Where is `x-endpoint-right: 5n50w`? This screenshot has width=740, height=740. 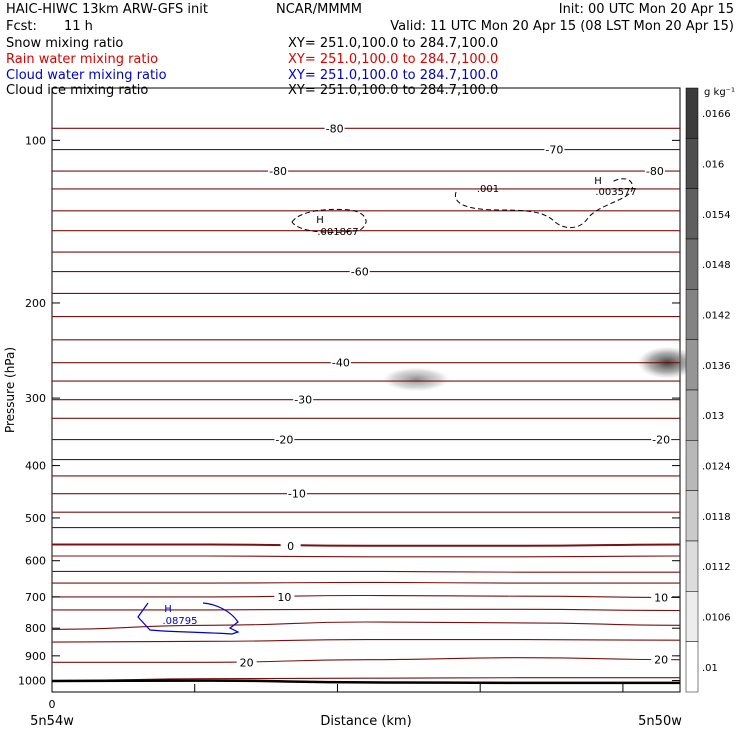
x-endpoint-right: 5n50w is located at coordinates (660, 721).